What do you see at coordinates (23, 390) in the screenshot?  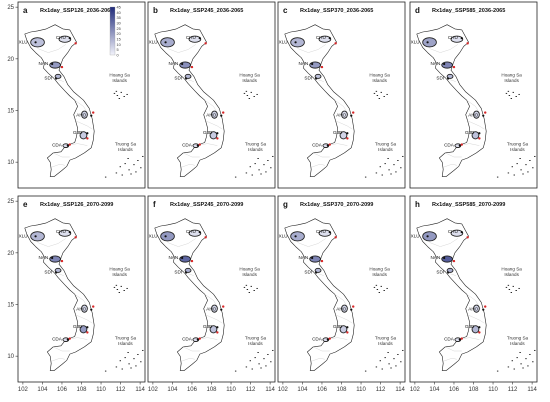 I see `x-tick-label: 102` at bounding box center [23, 390].